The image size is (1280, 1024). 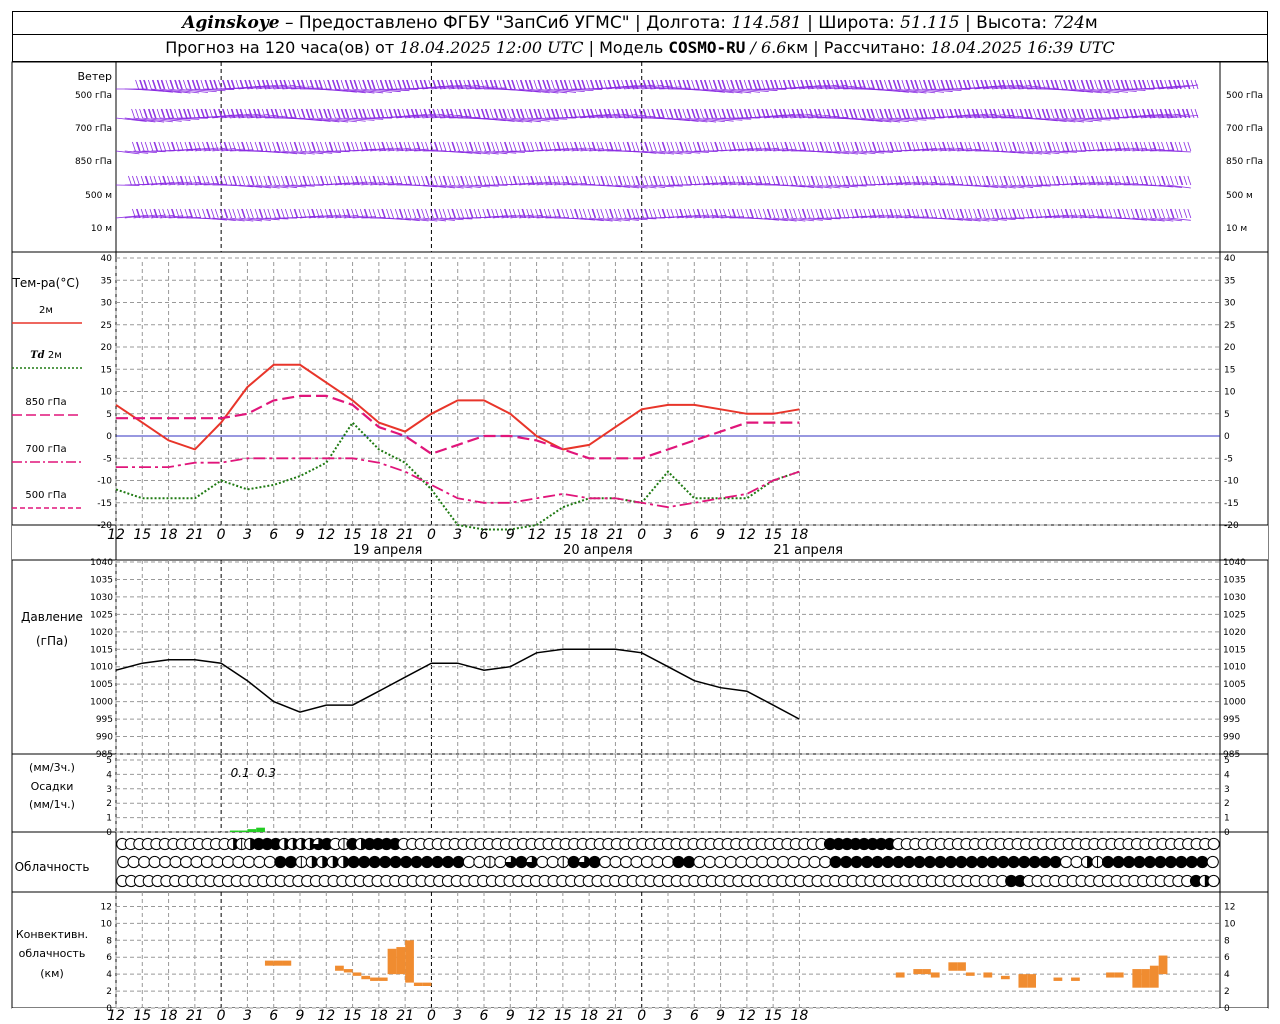 I want to click on pres-tick-right: 1030, so click(x=1234, y=598).